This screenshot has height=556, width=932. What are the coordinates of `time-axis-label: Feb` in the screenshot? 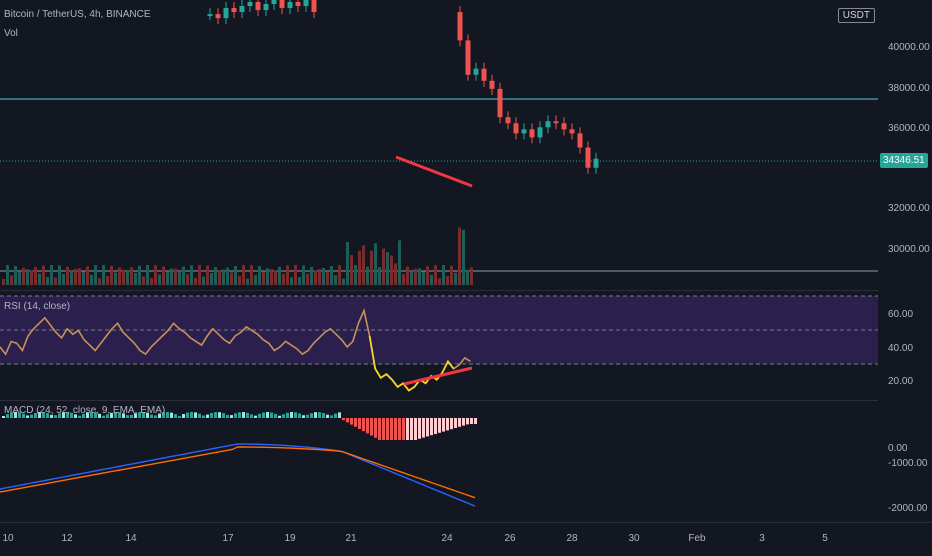 It's located at (697, 538).